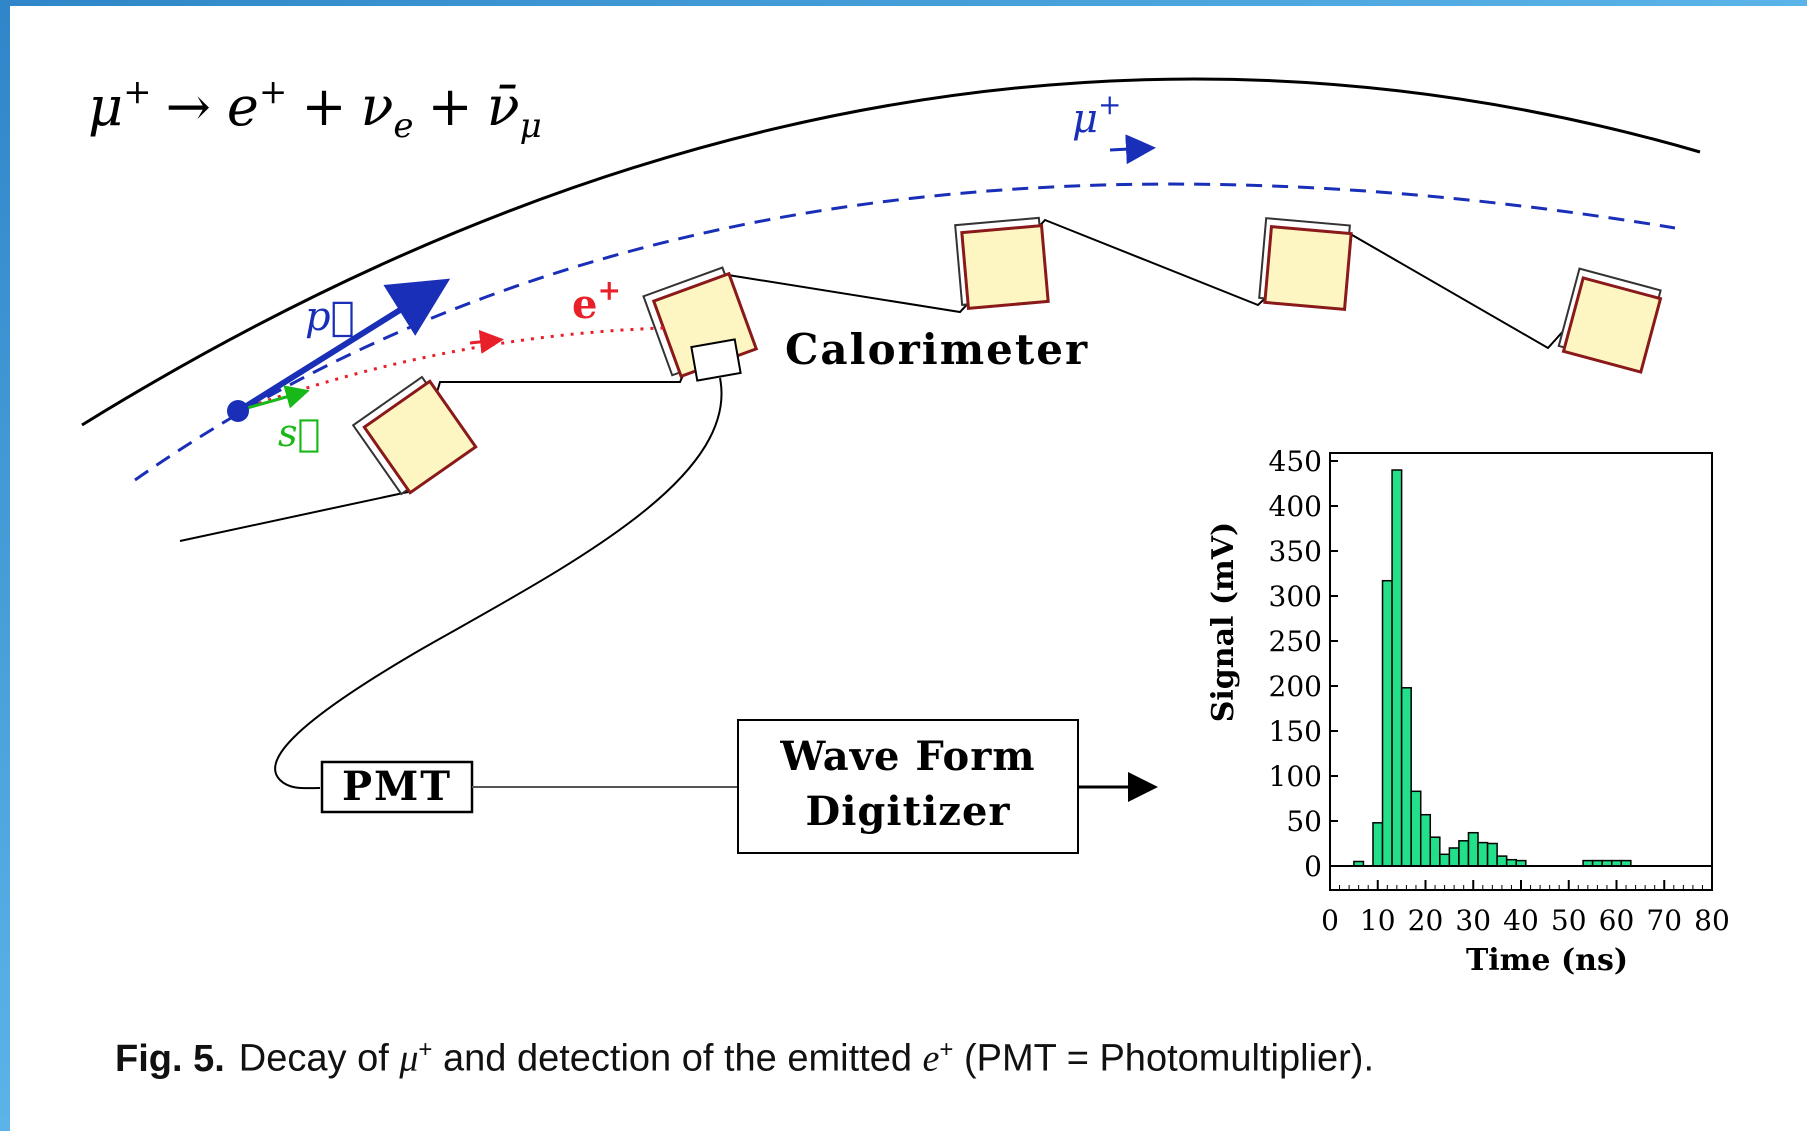 The image size is (1807, 1131). What do you see at coordinates (1426, 920) in the screenshot?
I see `x-tick-label-2: 20` at bounding box center [1426, 920].